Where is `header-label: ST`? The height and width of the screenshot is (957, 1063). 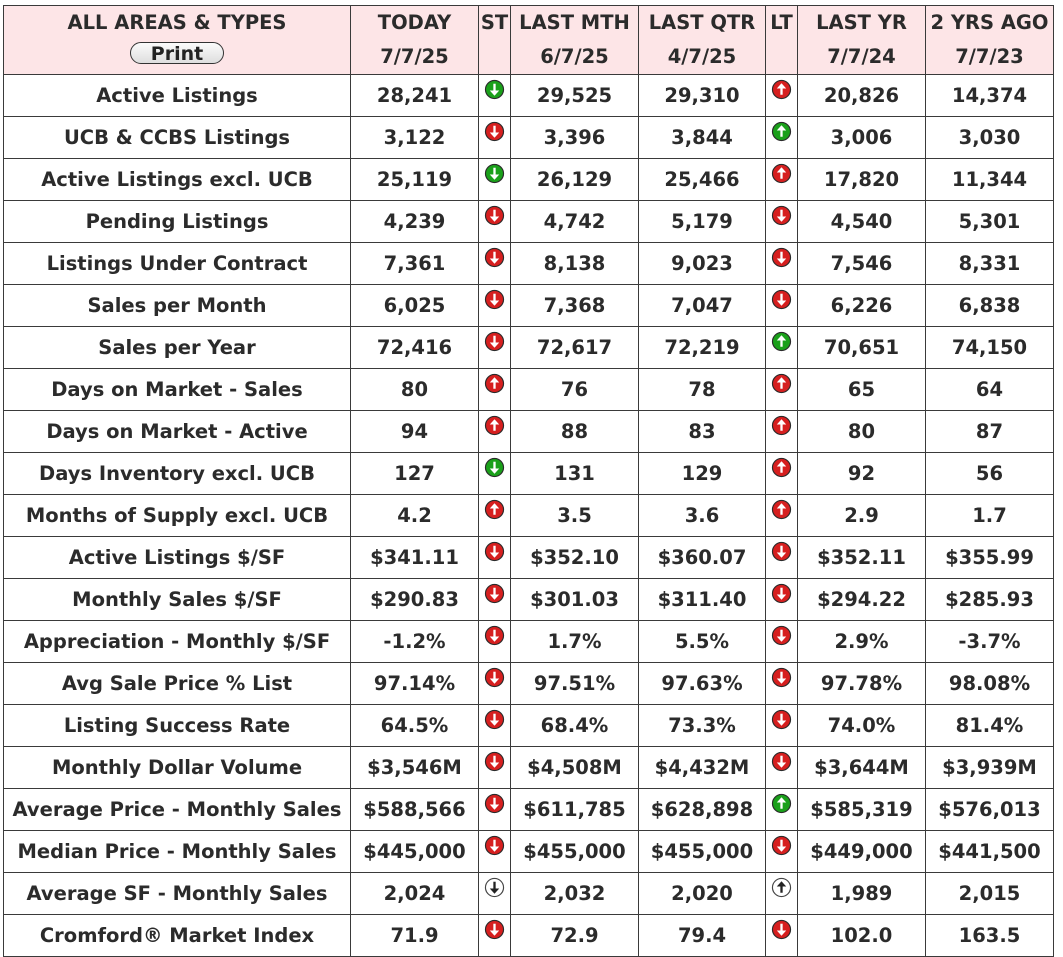
header-label: ST is located at coordinates (494, 22).